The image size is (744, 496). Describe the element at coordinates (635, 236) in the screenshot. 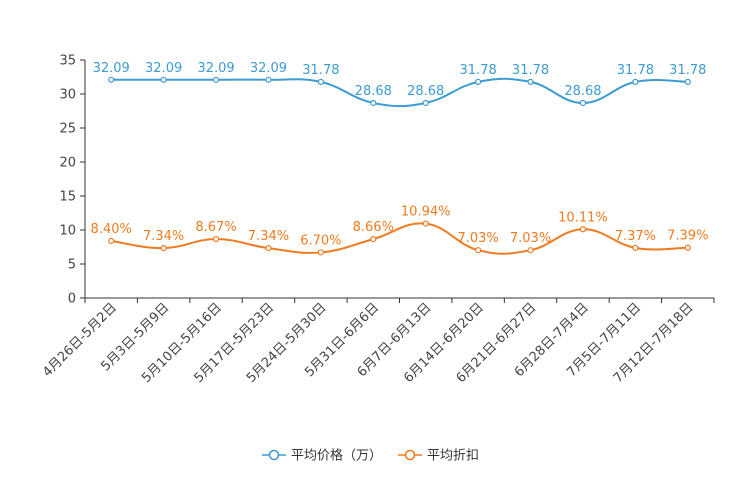

I see `data-label: 7.37%` at that location.